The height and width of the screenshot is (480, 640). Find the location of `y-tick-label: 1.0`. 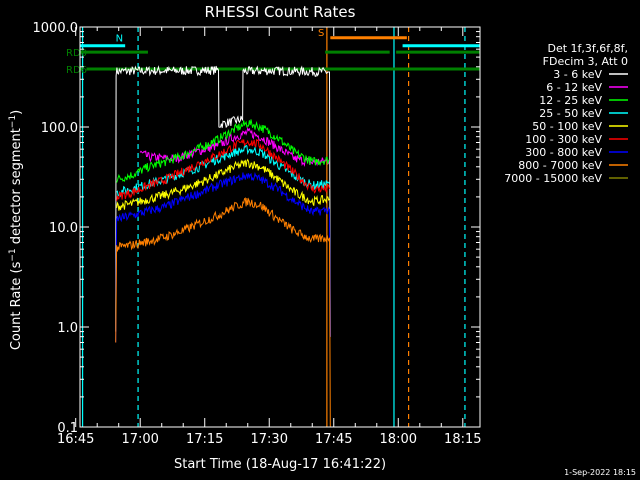

y-tick-label: 1.0 is located at coordinates (67, 328).